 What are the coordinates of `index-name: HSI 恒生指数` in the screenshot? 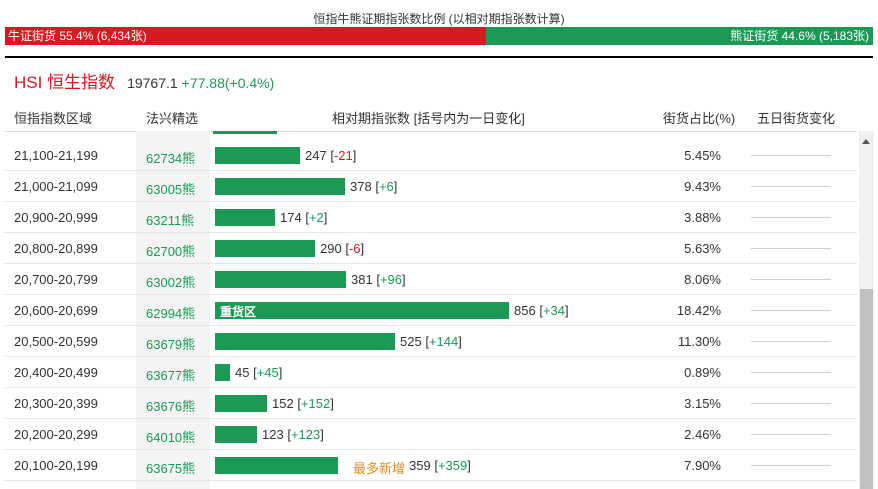 It's located at (65, 82).